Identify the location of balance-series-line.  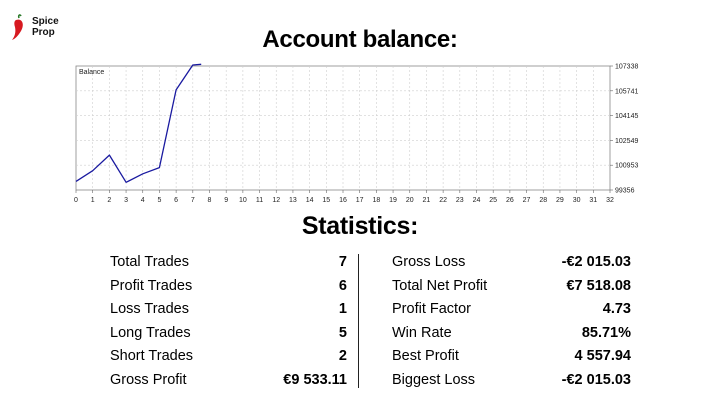
(138, 123).